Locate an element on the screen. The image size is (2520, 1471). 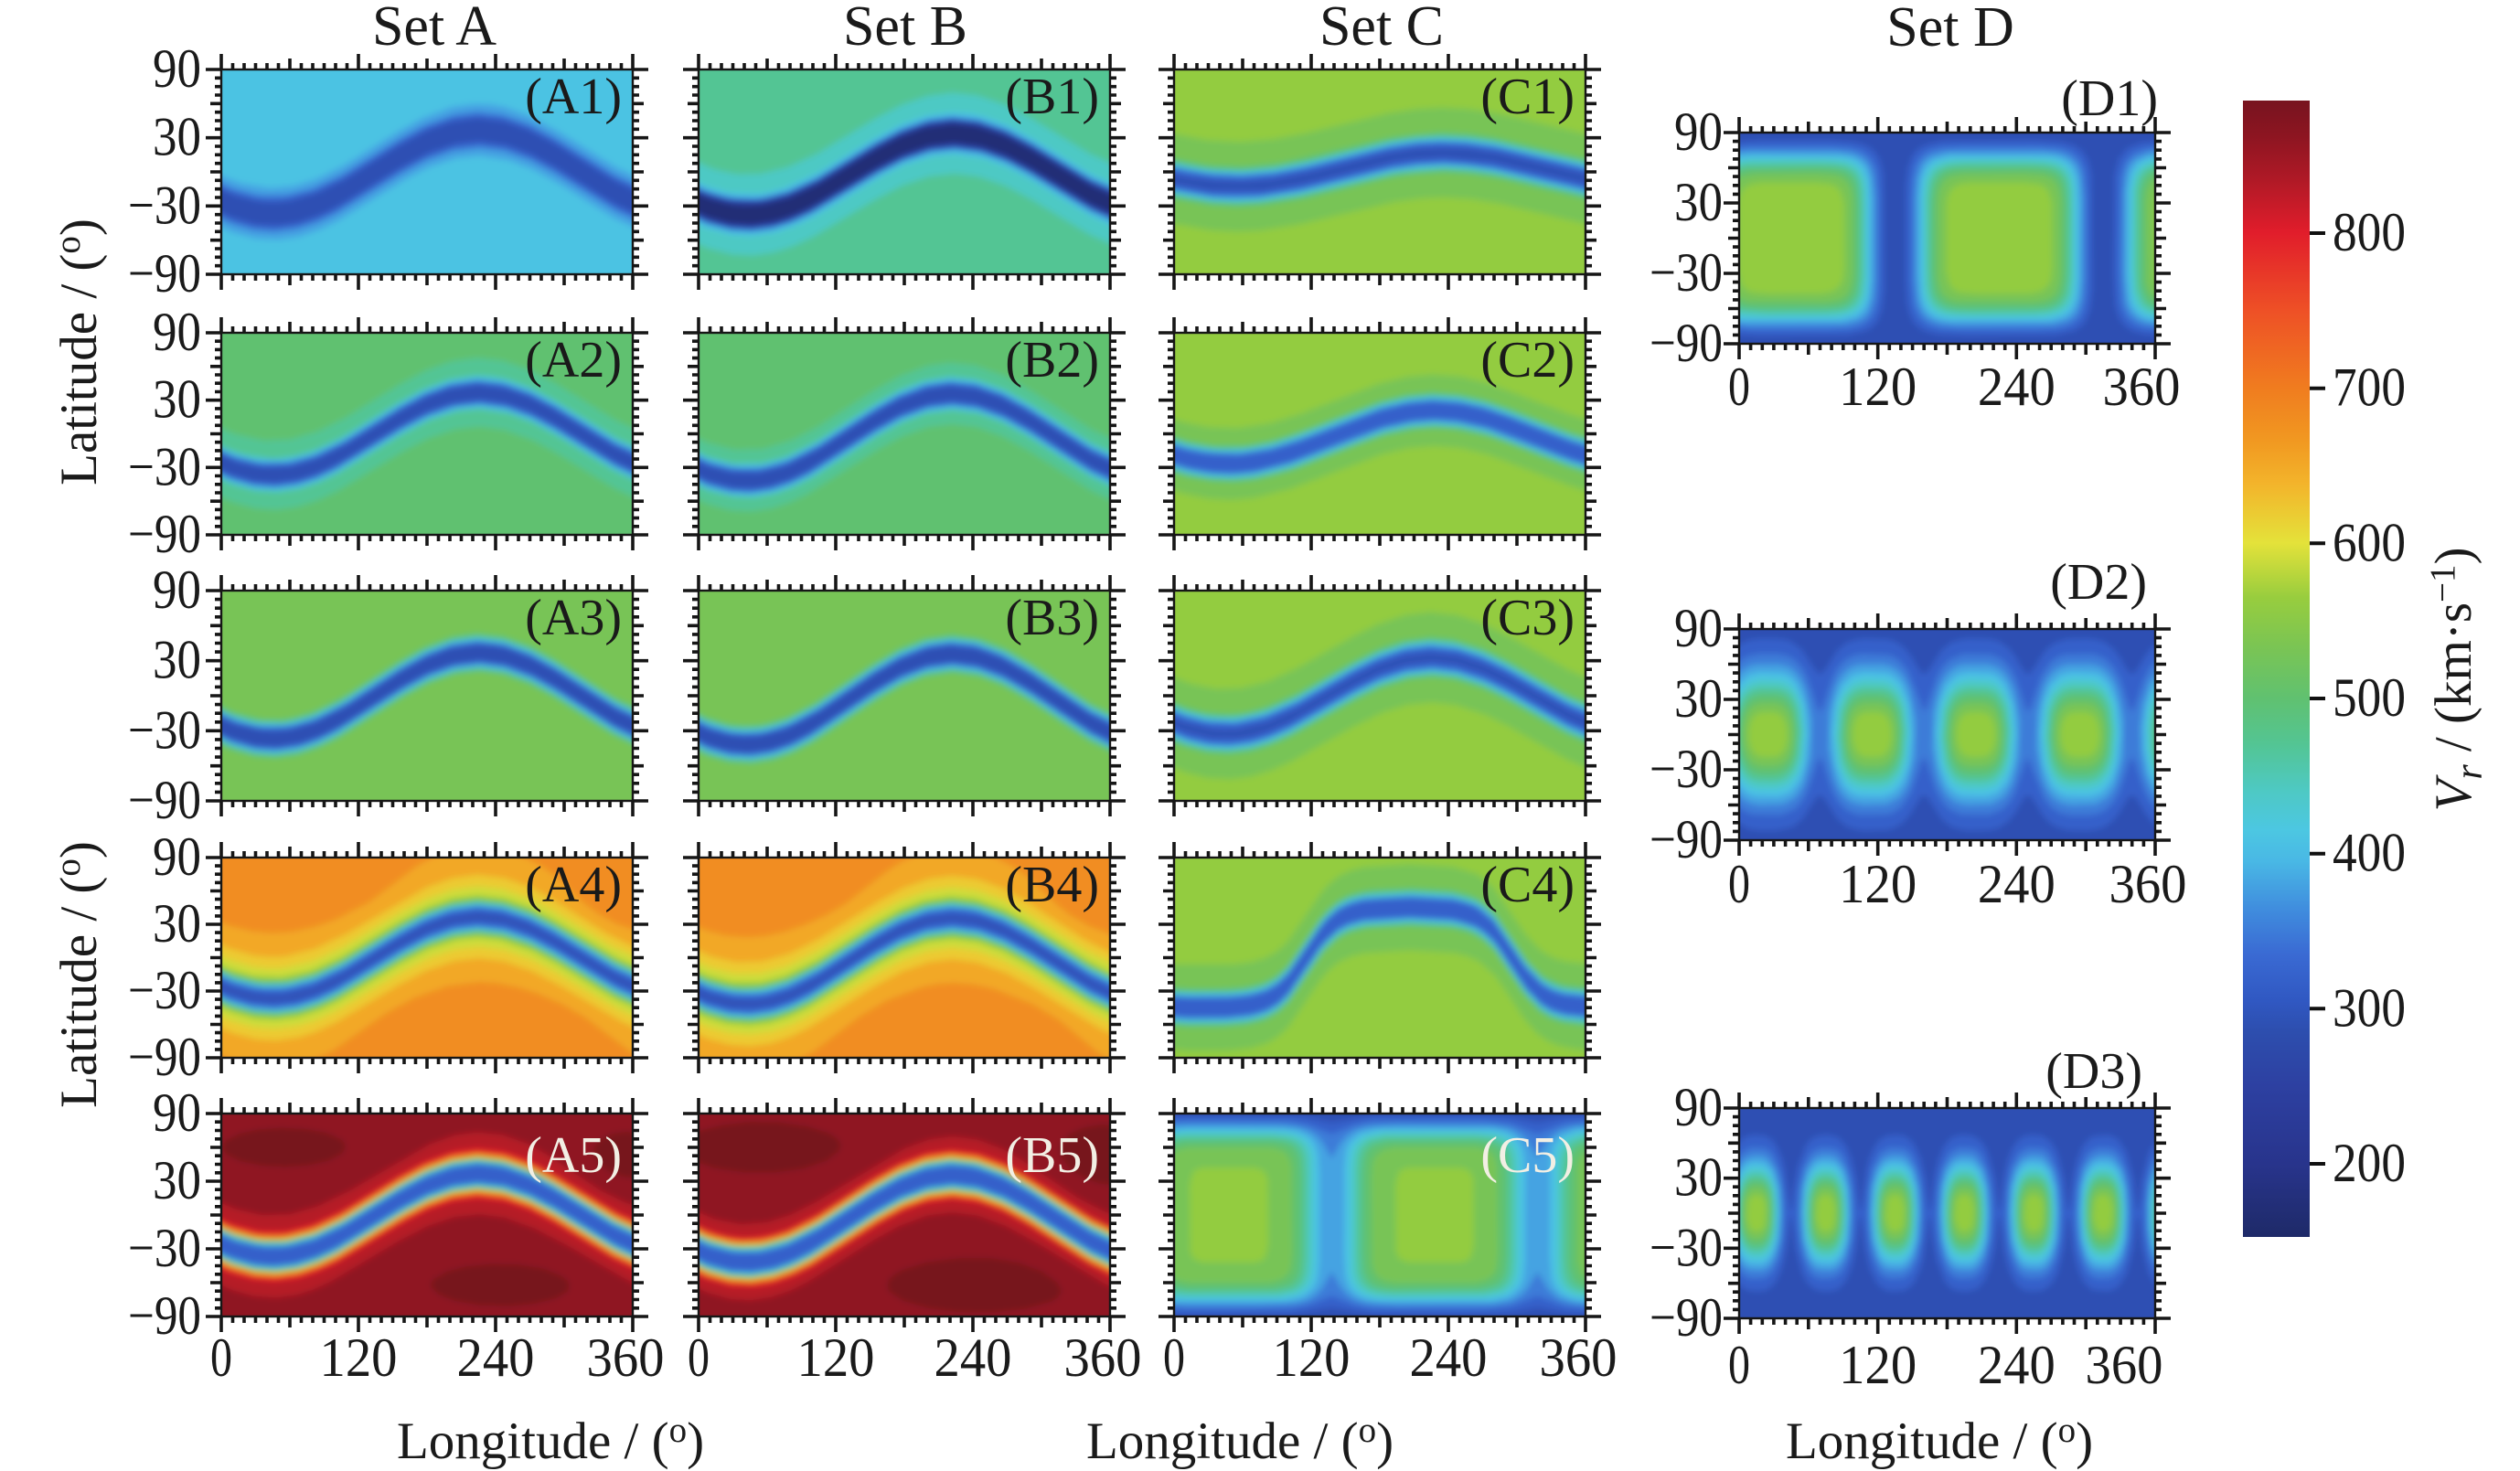
svg-text: (A3) is located at coordinates (573, 618).